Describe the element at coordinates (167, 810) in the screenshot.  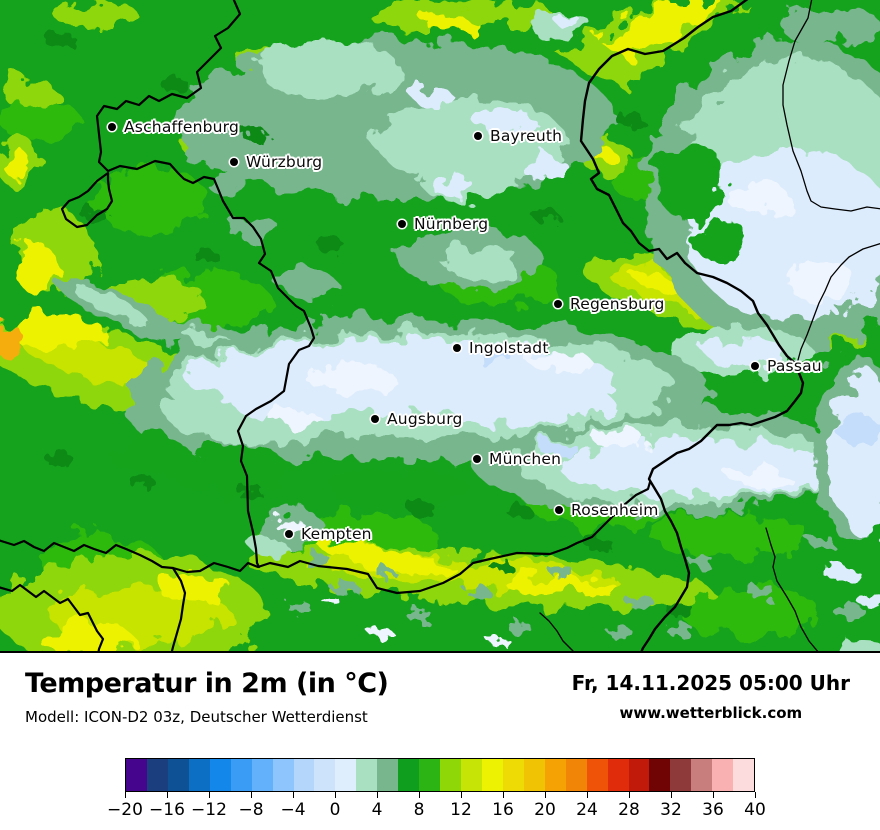
I see `legend-tick-label: −16` at that location.